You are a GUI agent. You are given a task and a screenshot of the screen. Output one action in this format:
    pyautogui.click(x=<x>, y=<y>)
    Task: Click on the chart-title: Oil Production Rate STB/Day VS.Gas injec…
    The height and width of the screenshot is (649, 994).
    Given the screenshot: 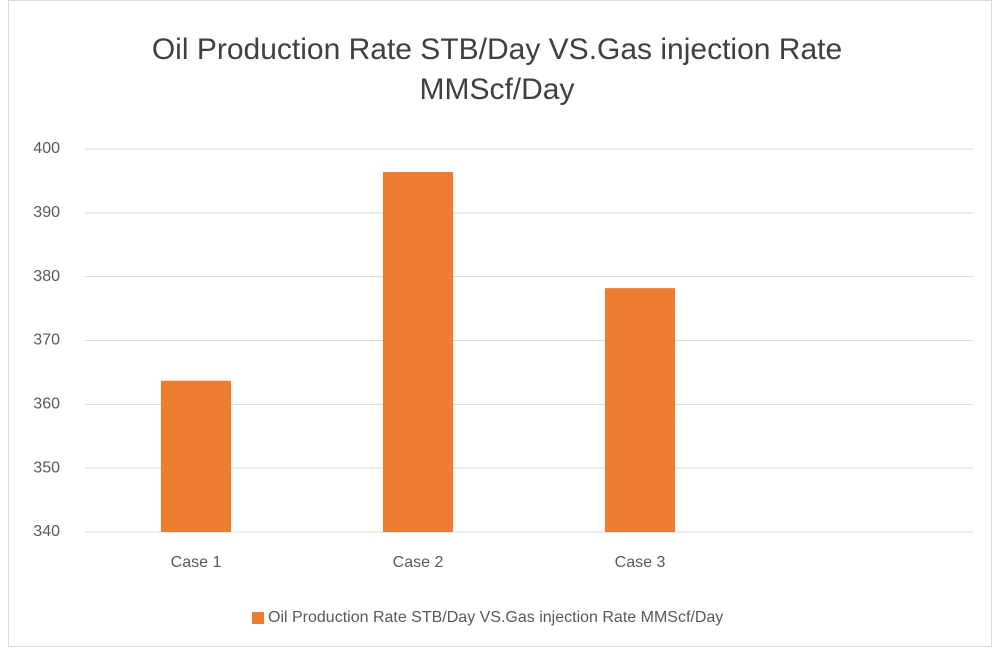 What is the action you would take?
    pyautogui.click(x=497, y=69)
    